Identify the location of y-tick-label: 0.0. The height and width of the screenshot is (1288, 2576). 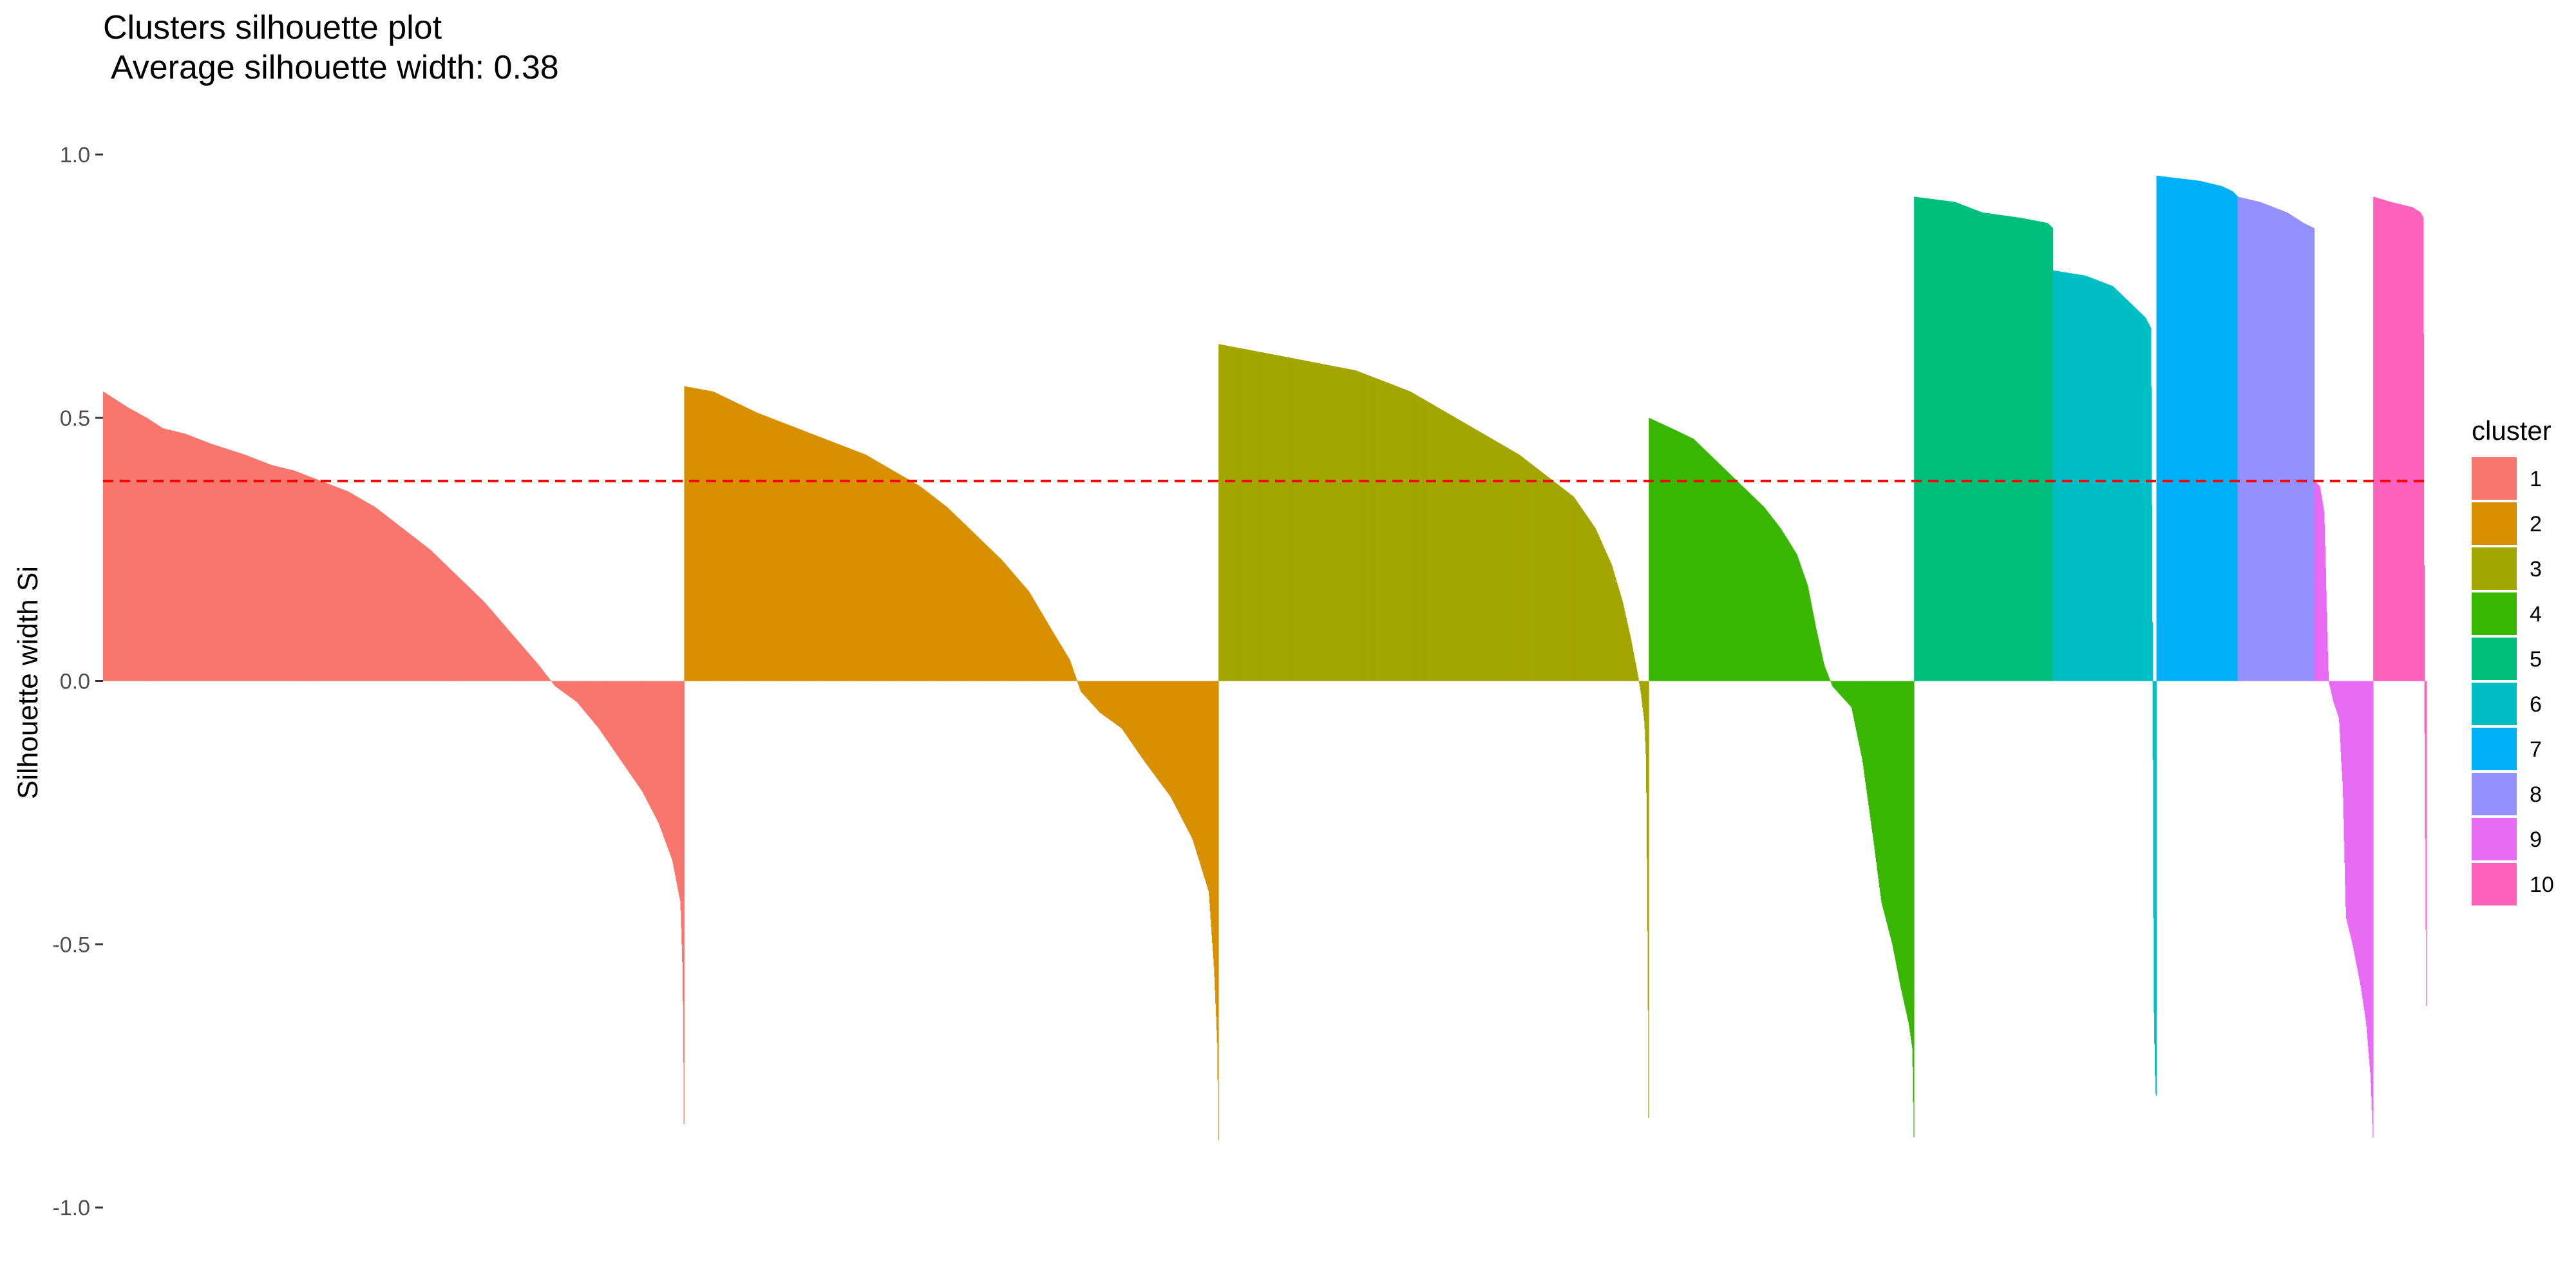
(75, 682).